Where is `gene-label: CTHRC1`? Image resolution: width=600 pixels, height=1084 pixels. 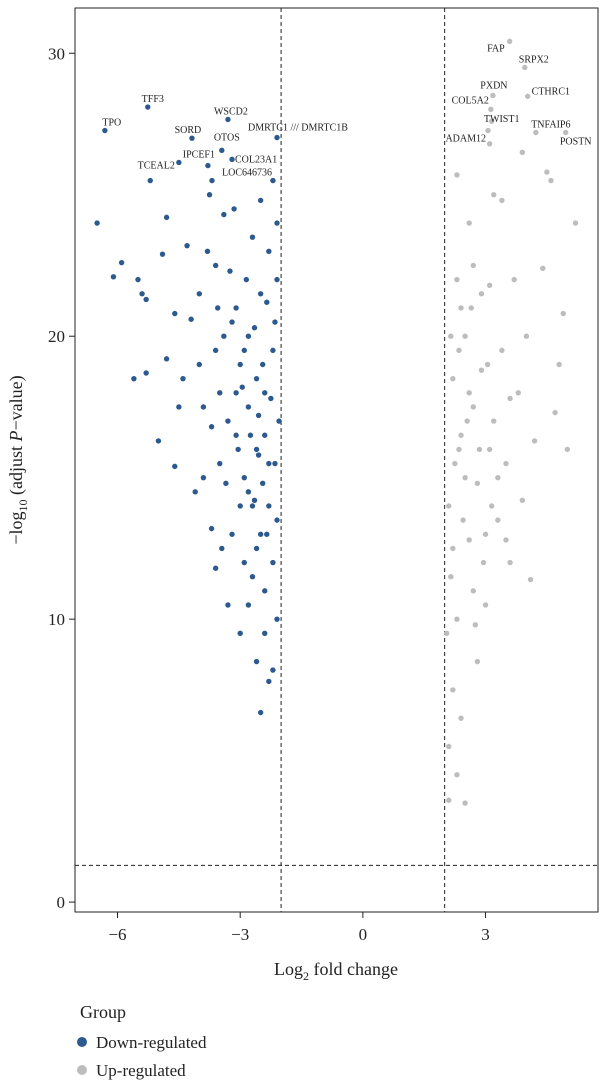
gene-label: CTHRC1 is located at coordinates (551, 91).